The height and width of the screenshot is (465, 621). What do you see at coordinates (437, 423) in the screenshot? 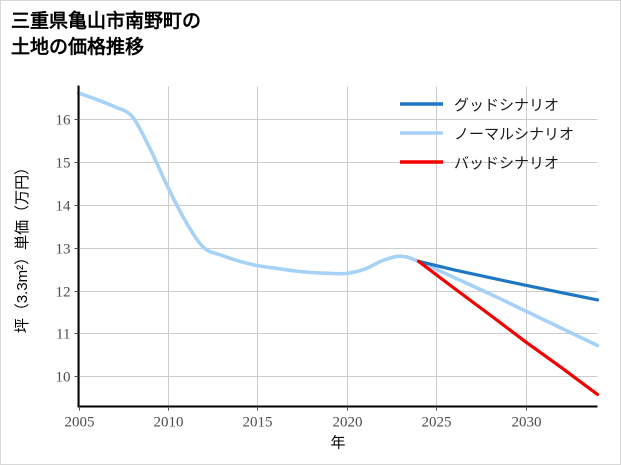
I see `x-tick-label: 2025` at bounding box center [437, 423].